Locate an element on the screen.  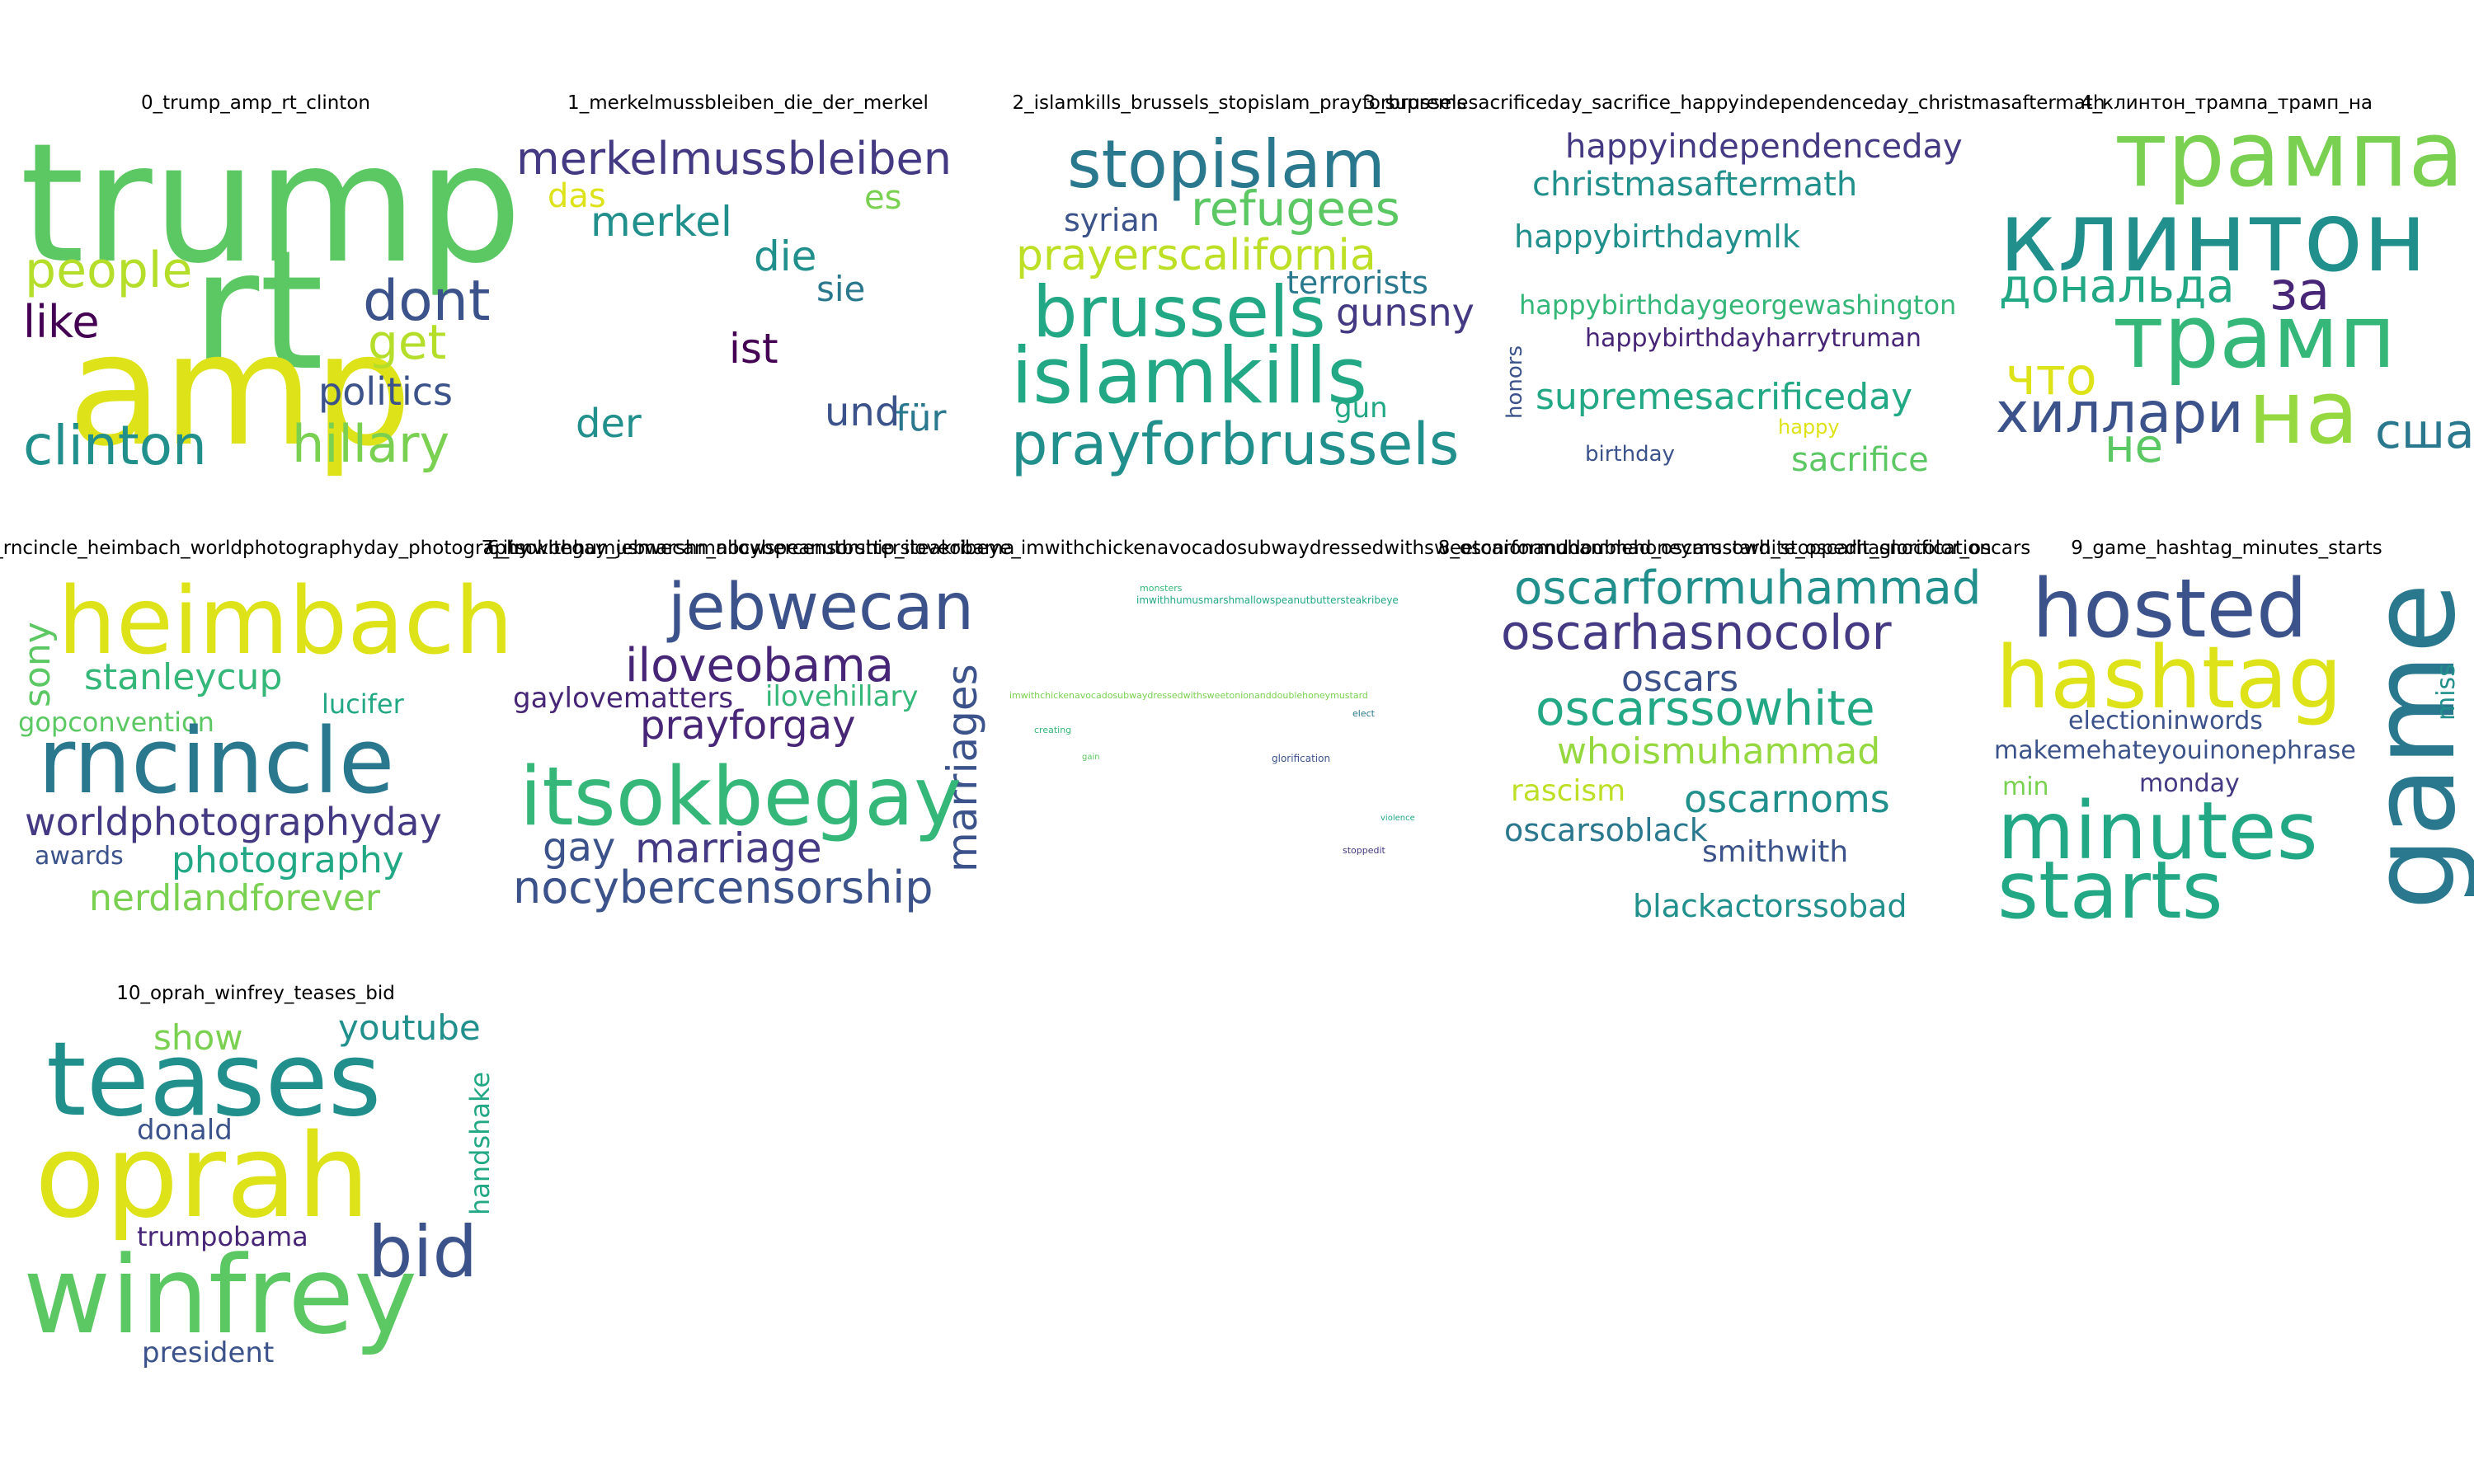
cloud-word: merkelmussbleiben is located at coordinates (734, 159).